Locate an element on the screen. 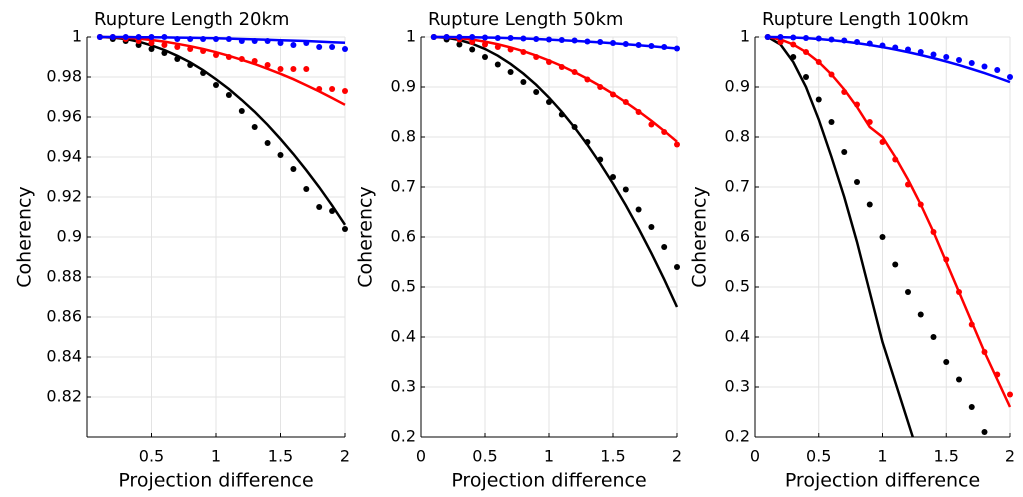 This screenshot has height=497, width=1023. chart-title: Rupture Length 20km is located at coordinates (191, 19).